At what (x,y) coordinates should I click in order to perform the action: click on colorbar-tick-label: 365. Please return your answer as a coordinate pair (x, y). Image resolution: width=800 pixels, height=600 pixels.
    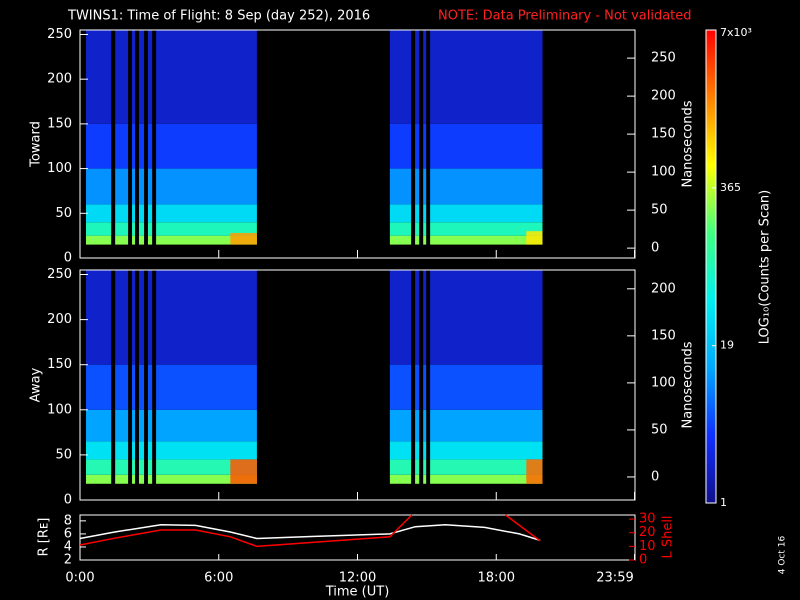
    Looking at the image, I should click on (730, 187).